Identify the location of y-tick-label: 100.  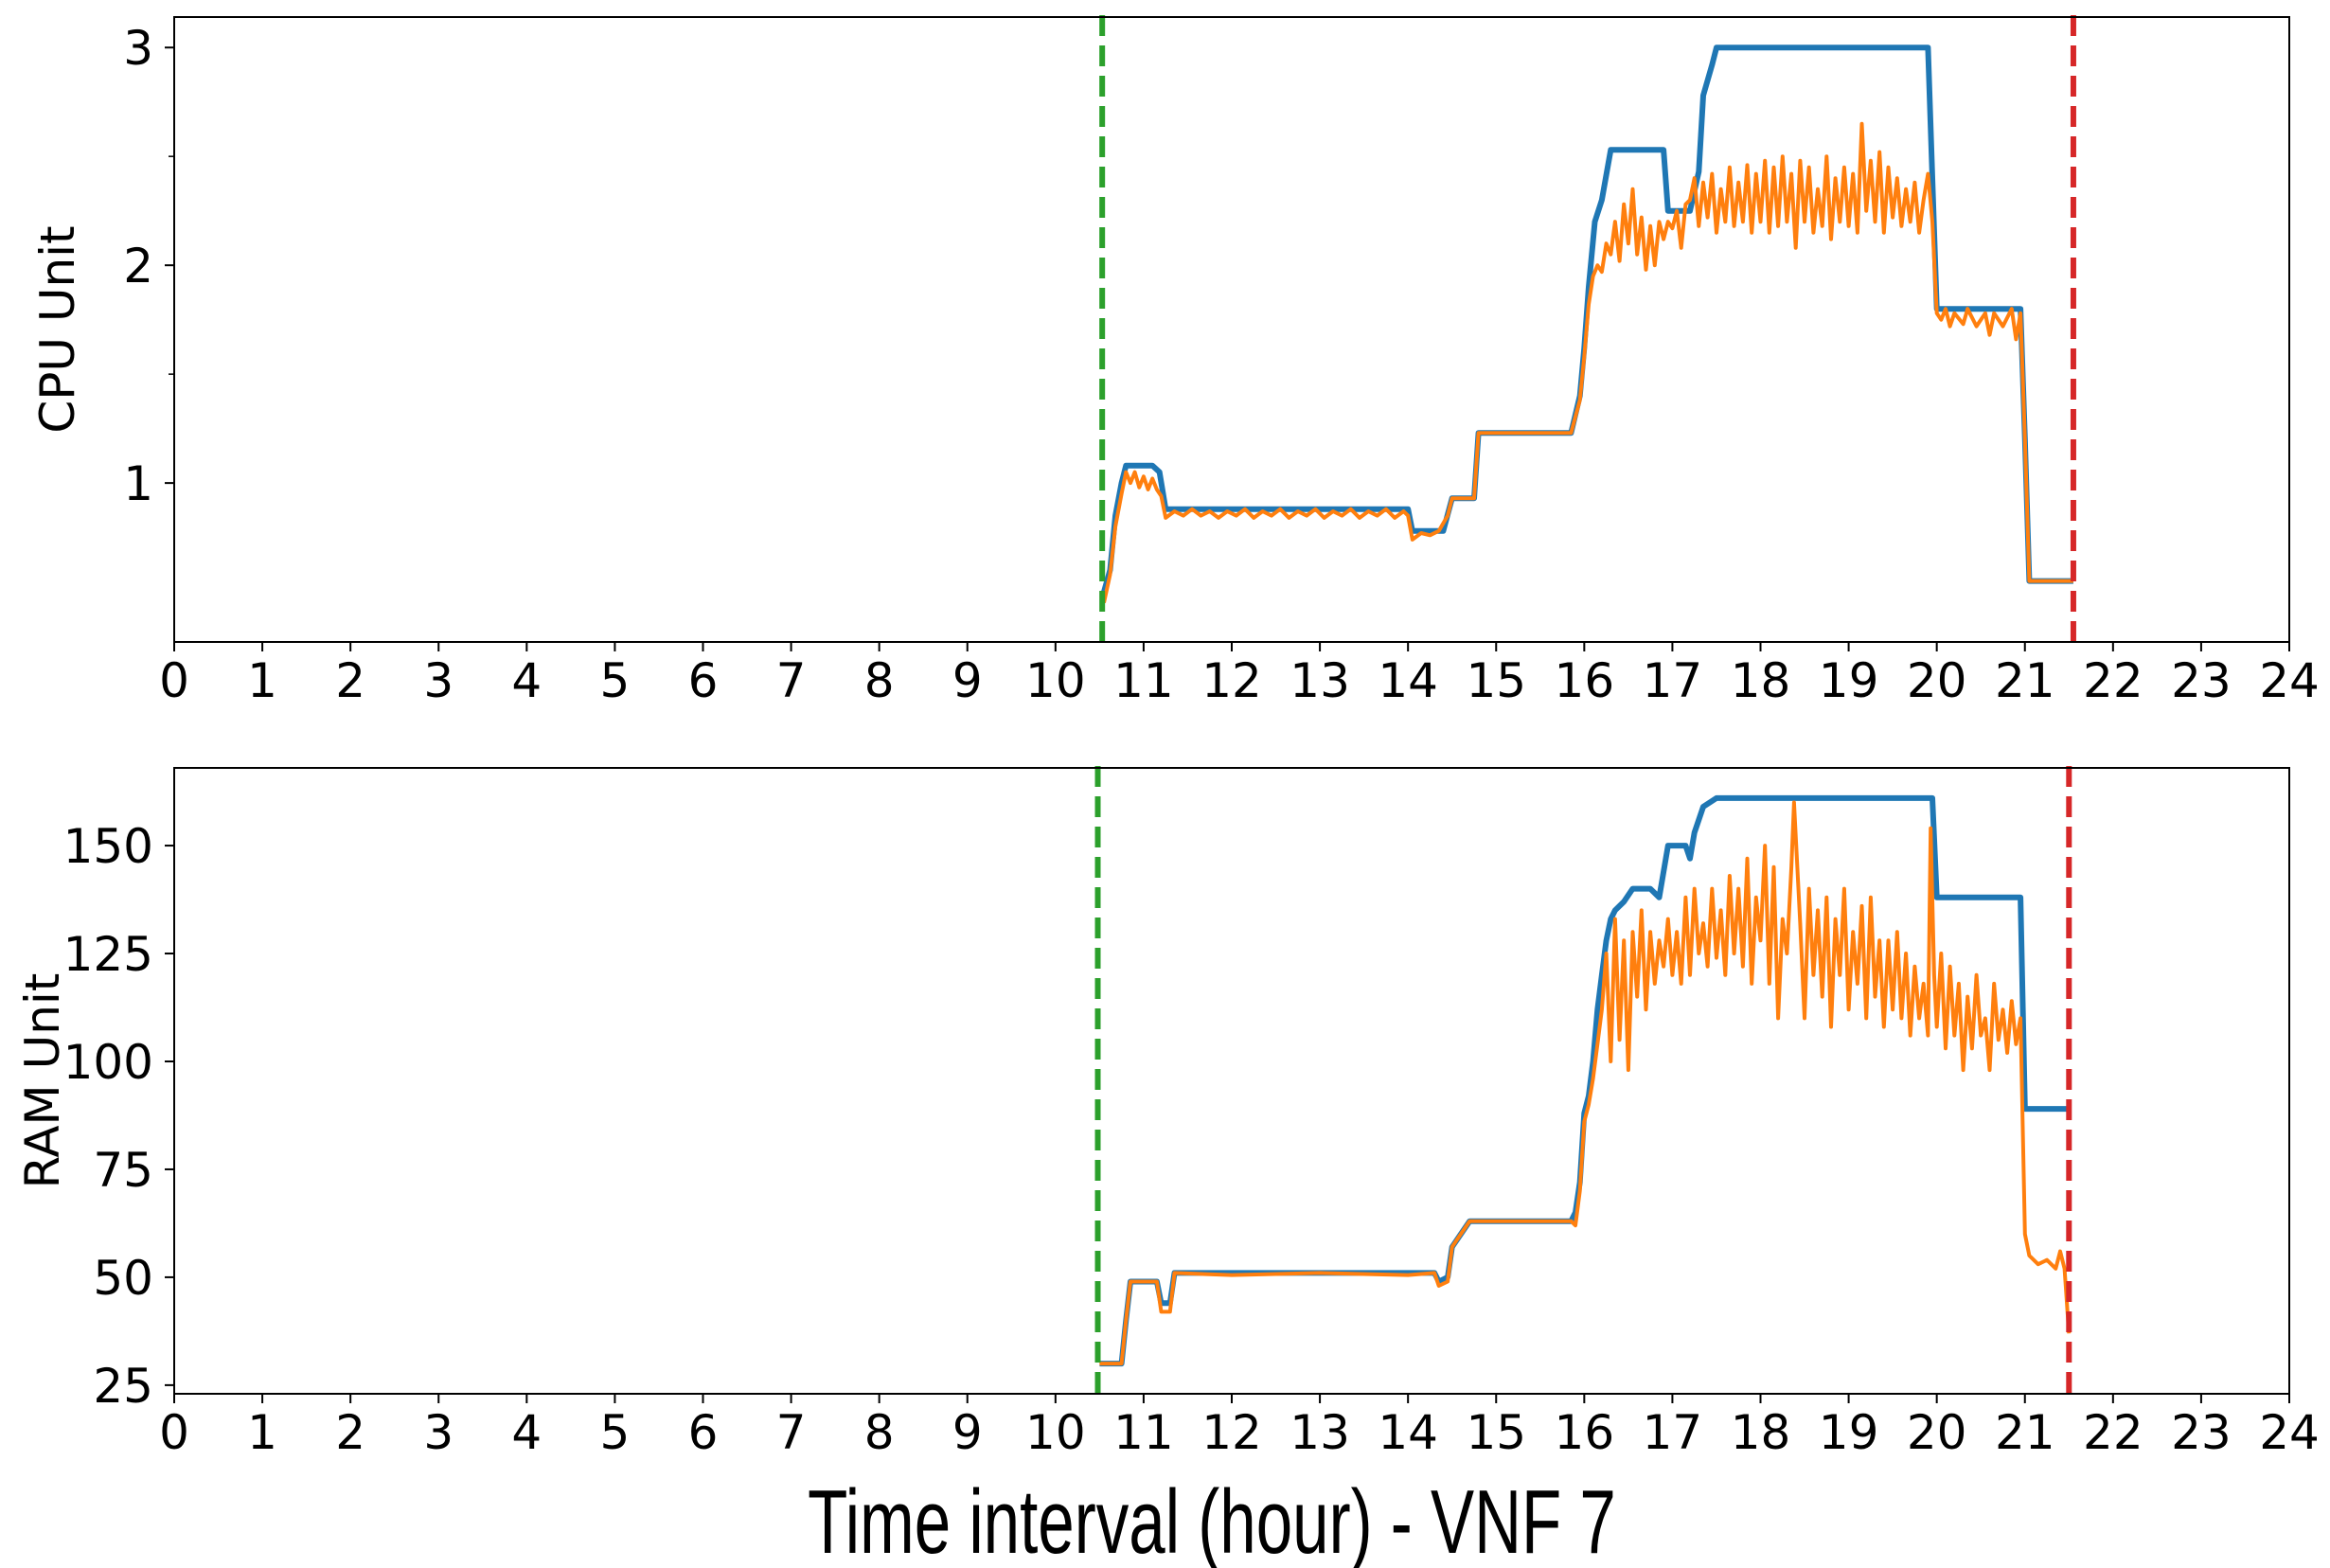
(108, 1062).